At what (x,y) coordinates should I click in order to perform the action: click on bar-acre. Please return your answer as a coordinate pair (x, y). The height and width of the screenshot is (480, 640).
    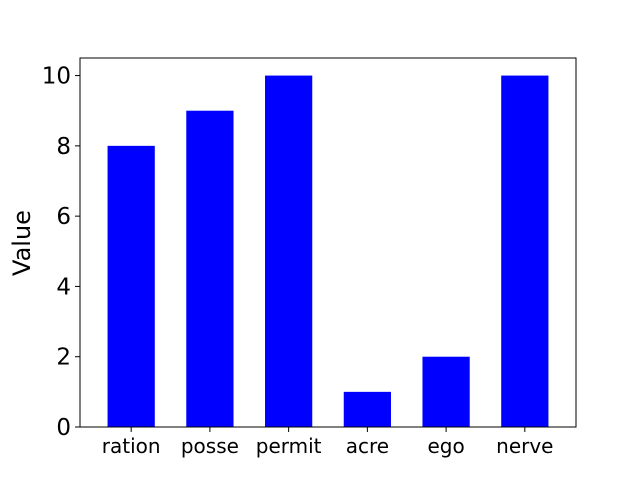
    Looking at the image, I should click on (367, 409).